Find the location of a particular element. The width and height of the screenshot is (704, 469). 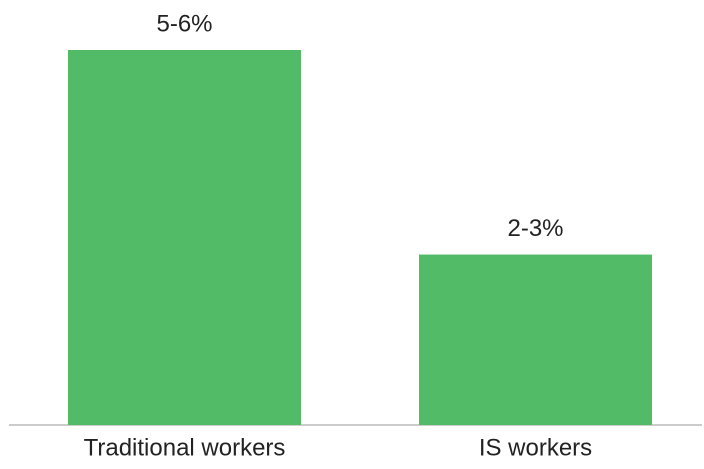

value-label: 5-6% is located at coordinates (184, 23).